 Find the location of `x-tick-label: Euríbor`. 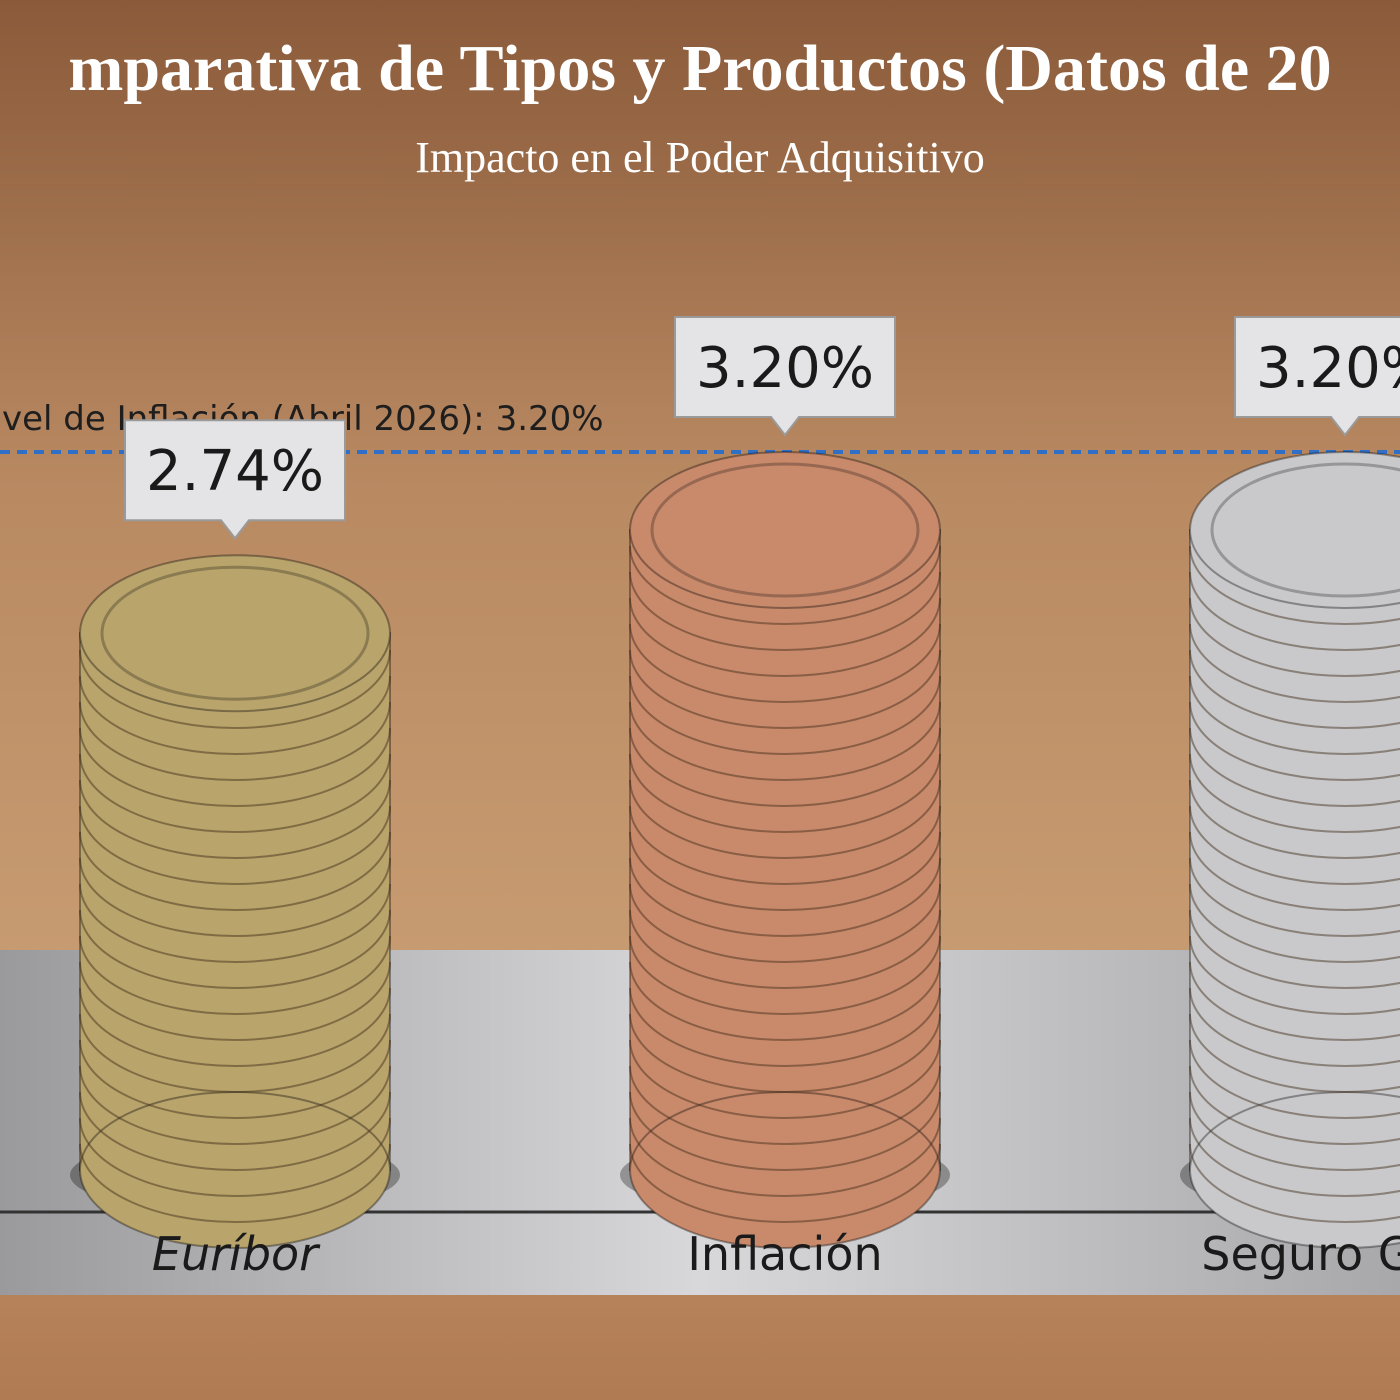

x-tick-label: Euríbor is located at coordinates (236, 1254).